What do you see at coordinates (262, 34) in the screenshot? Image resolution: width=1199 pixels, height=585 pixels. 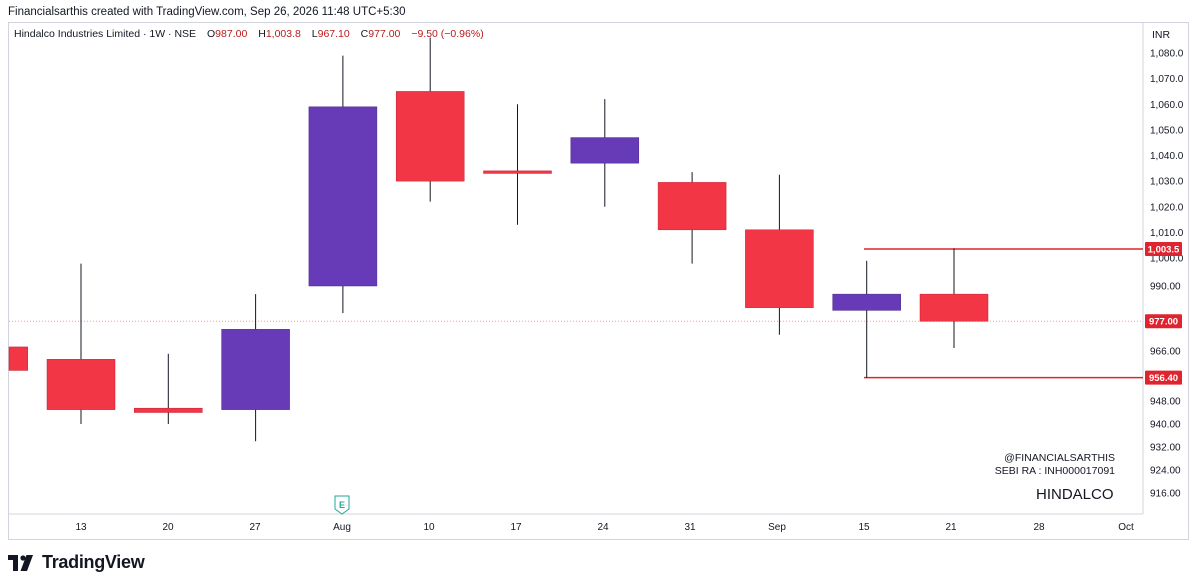 I see `legend-high-label: H` at bounding box center [262, 34].